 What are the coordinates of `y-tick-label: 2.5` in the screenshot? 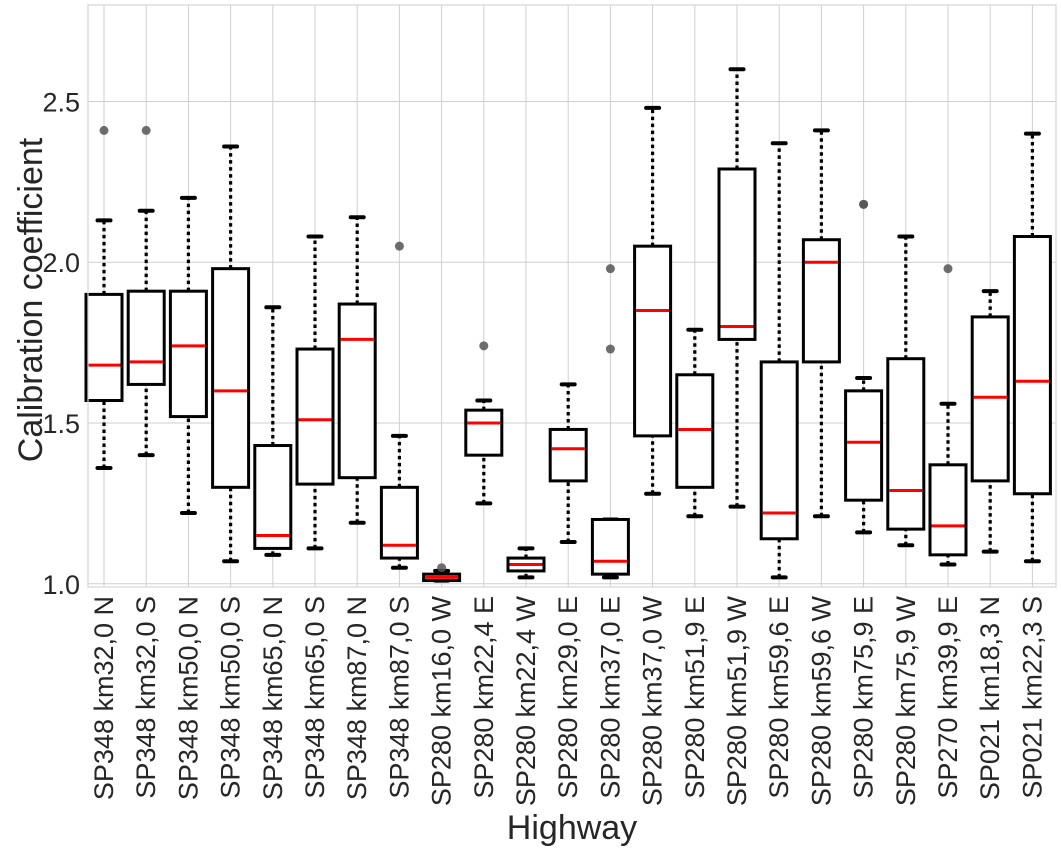 It's located at (61, 102).